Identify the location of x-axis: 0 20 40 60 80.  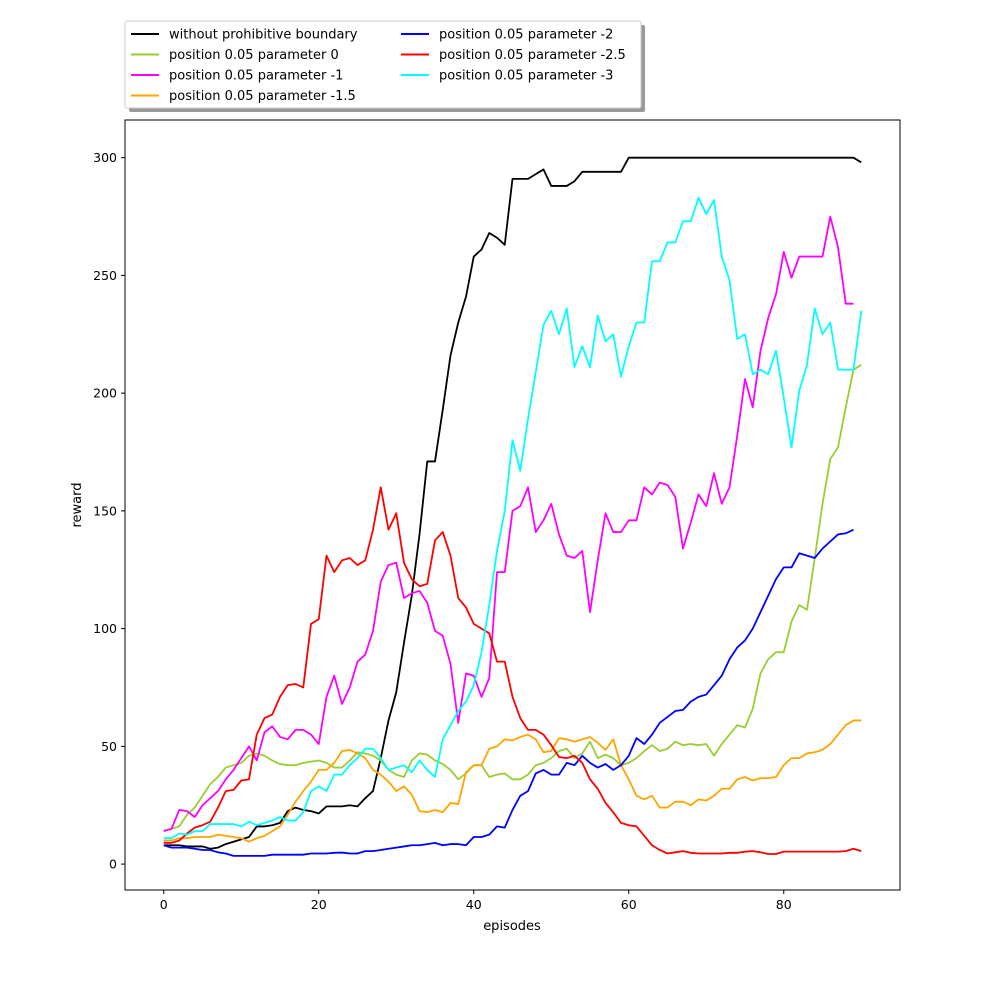
(476, 901).